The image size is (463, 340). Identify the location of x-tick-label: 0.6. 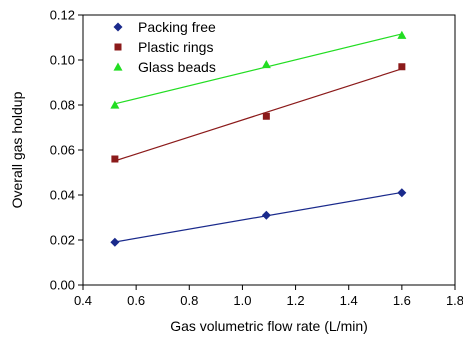
(136, 300).